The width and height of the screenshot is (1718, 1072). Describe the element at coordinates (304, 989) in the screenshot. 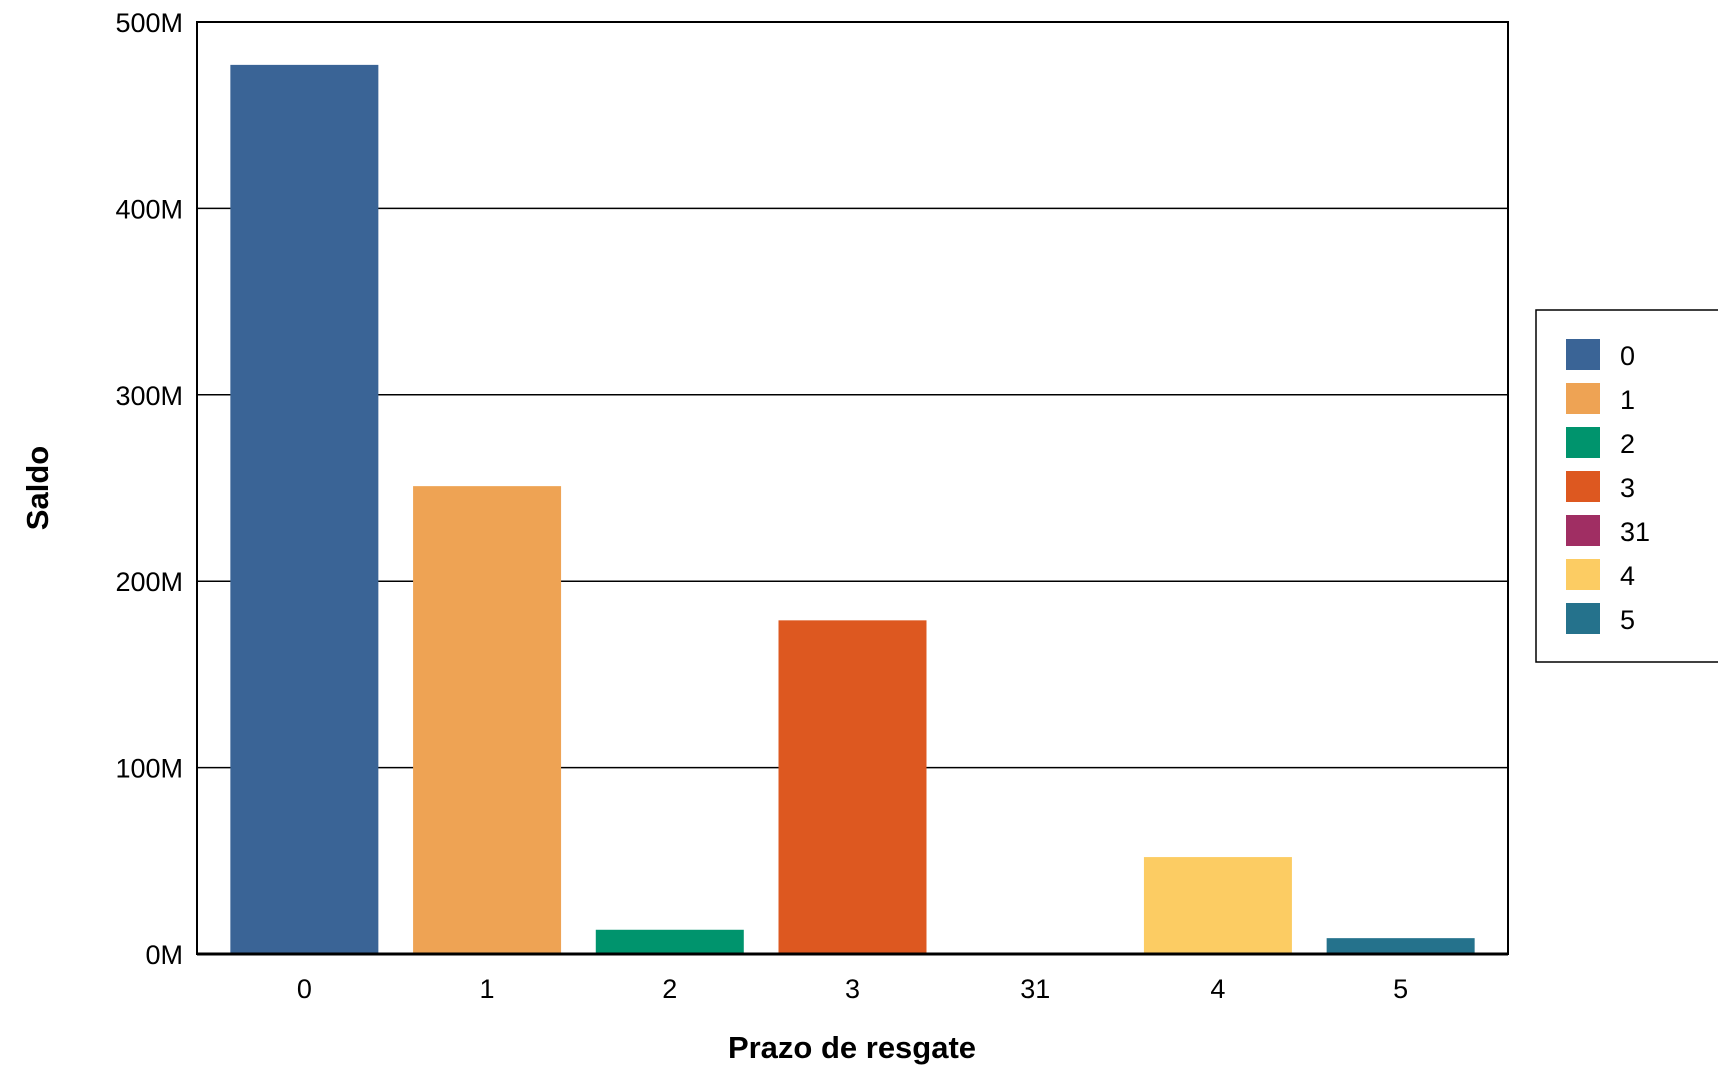

I see `x-tick-label: 0` at that location.